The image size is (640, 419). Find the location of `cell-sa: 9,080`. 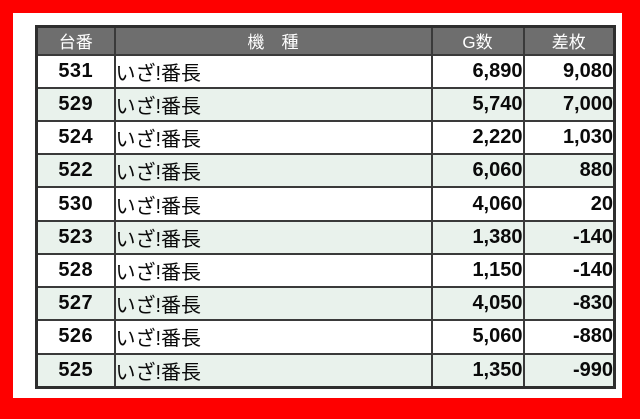

cell-sa: 9,080 is located at coordinates (569, 71).